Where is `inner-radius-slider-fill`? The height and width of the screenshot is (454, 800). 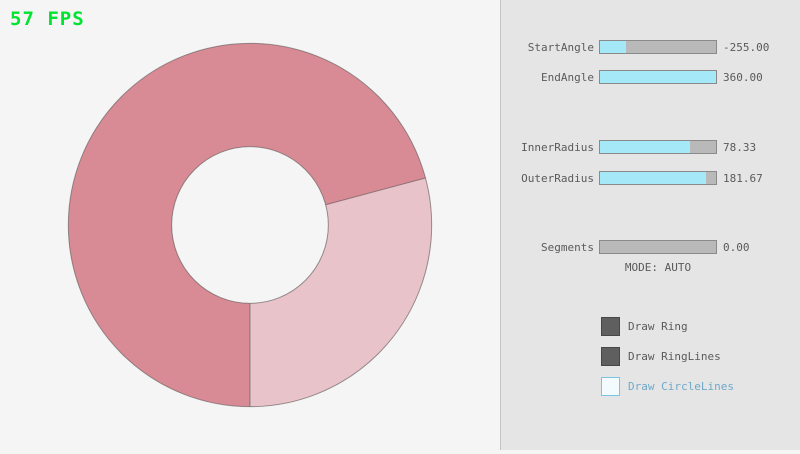 inner-radius-slider-fill is located at coordinates (645, 147).